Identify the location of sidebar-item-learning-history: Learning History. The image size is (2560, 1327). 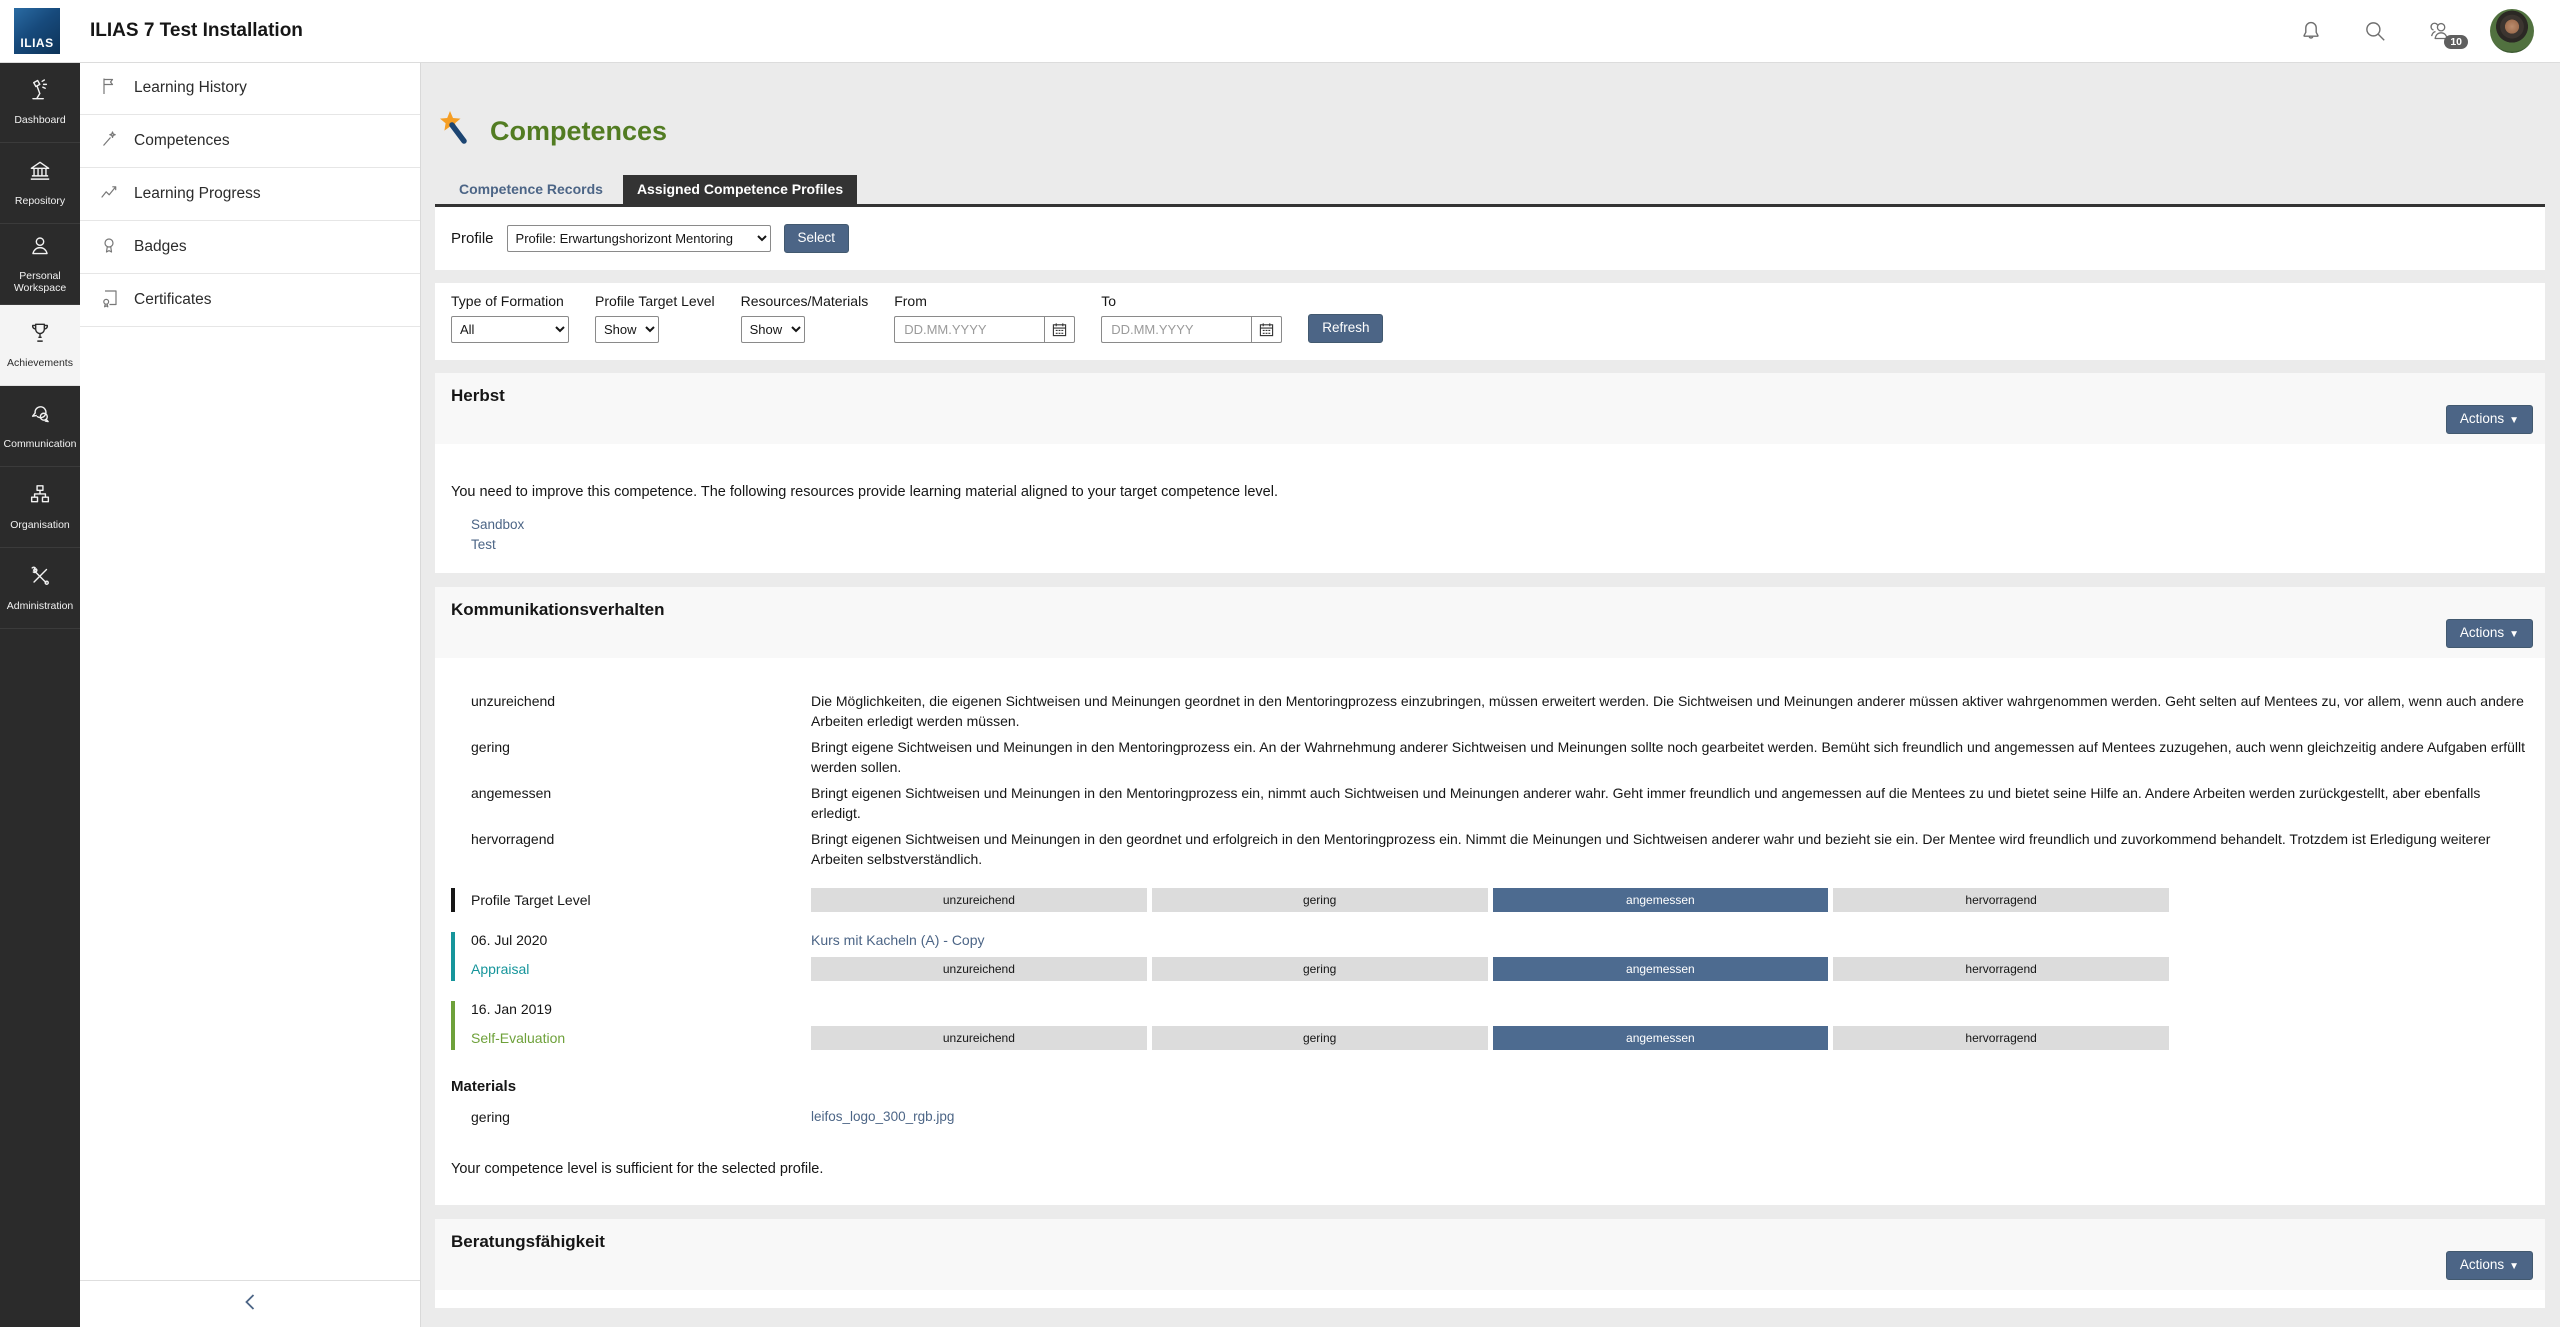
(250, 88).